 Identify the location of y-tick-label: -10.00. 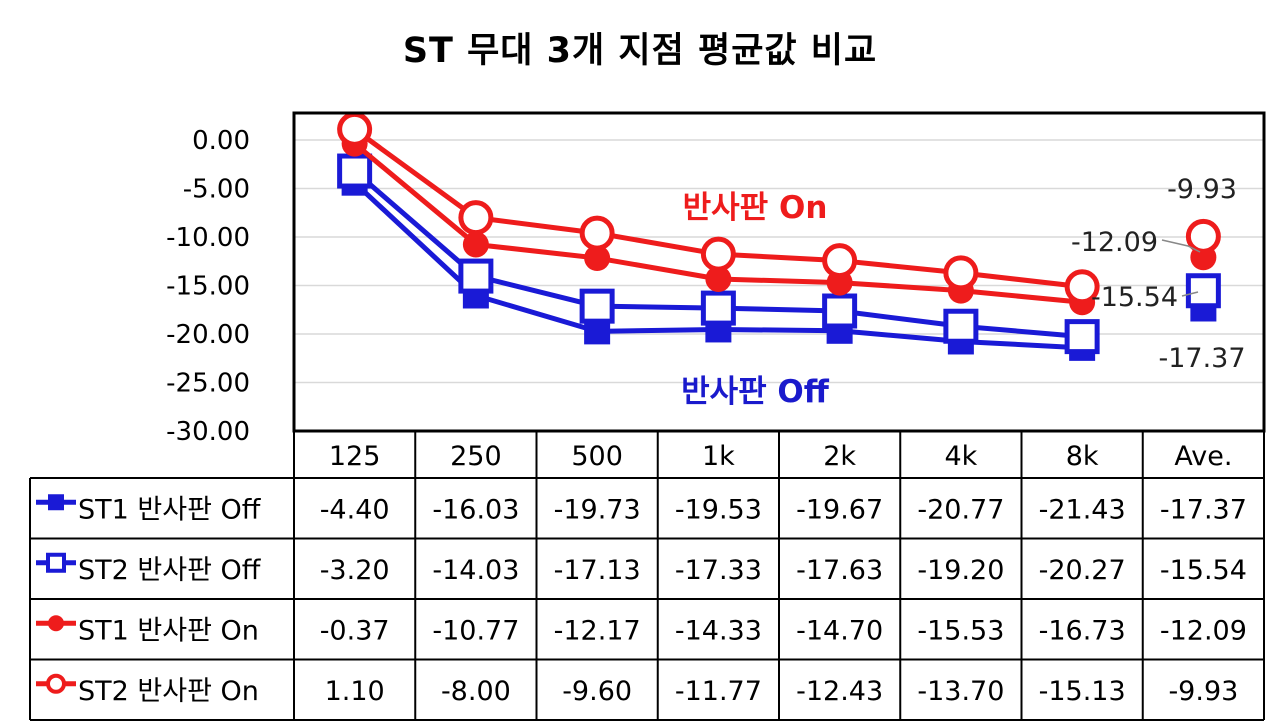
(208, 238).